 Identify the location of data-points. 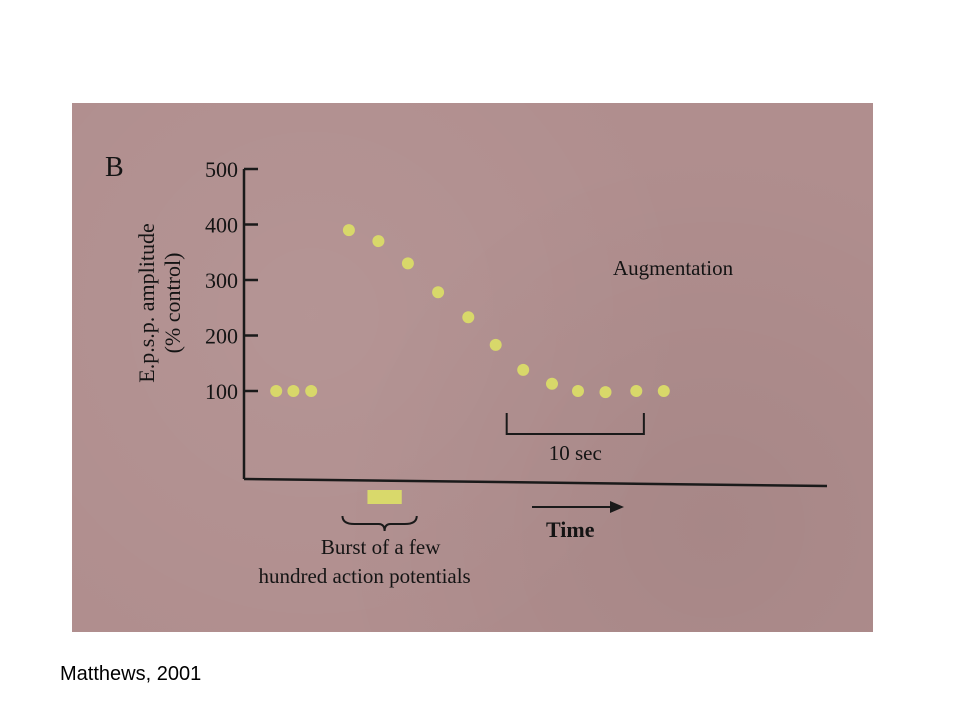
(470, 311).